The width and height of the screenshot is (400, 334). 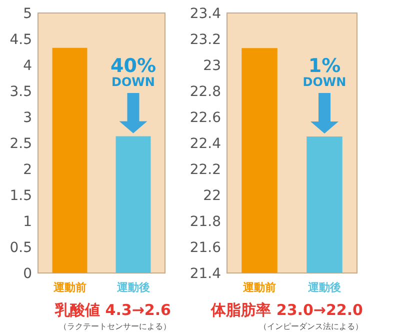 I want to click on y-tick-label: 3.5, so click(x=21, y=92).